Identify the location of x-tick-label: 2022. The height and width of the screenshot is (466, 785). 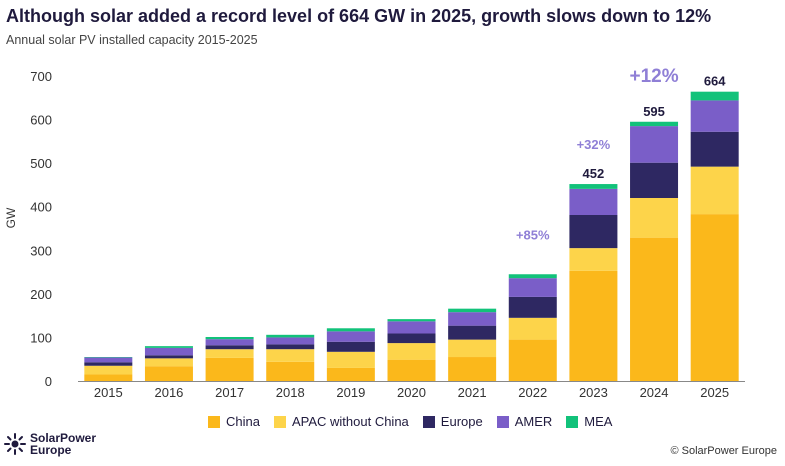
(532, 392).